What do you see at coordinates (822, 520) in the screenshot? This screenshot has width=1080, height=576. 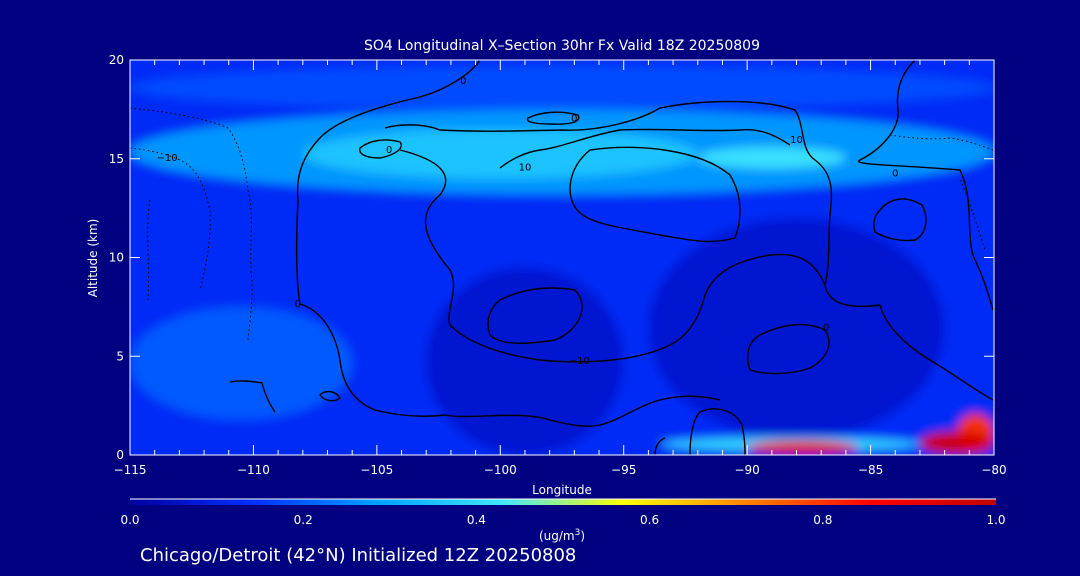 I see `colorbar-tick-label: 0.8` at bounding box center [822, 520].